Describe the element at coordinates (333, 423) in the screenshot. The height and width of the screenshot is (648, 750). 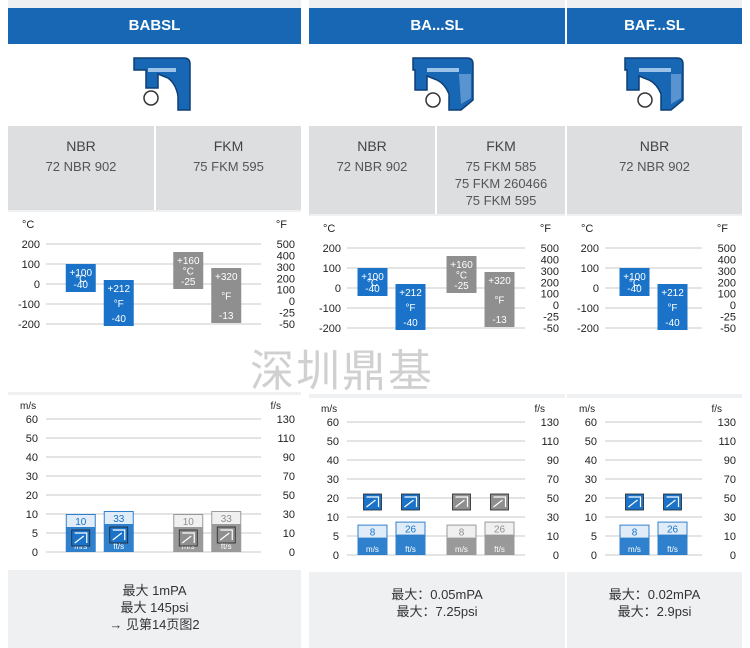
I see `ms-tick-label: 60` at that location.